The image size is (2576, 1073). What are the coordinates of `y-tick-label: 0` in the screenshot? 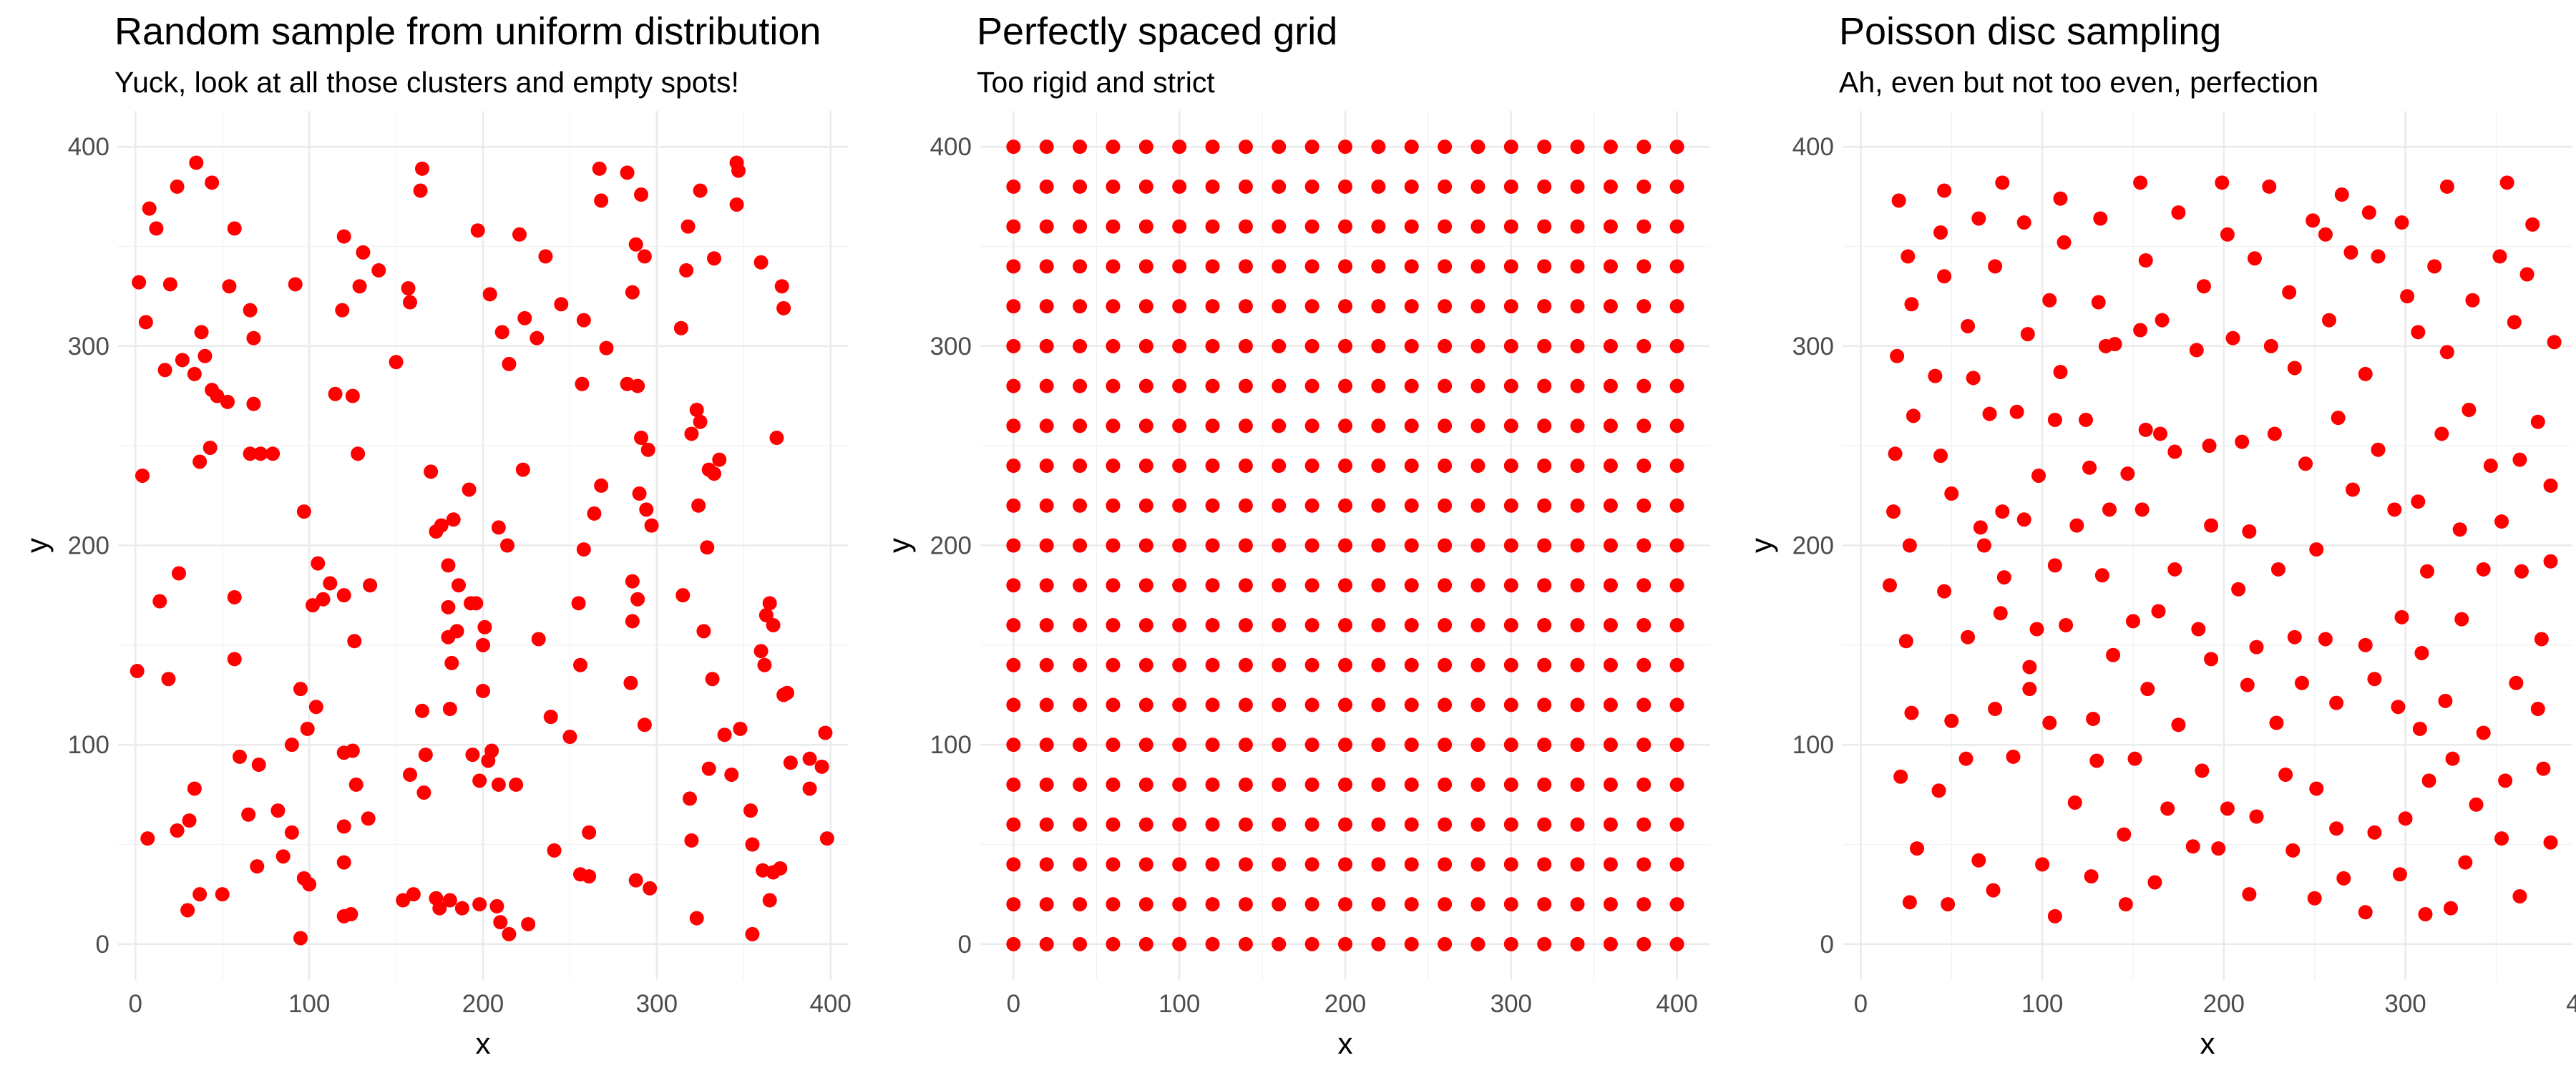 It's located at (965, 945).